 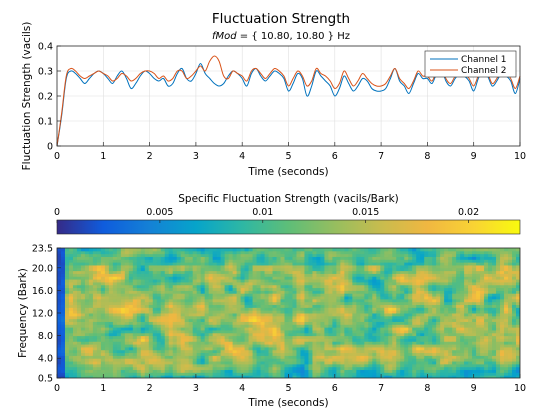 What do you see at coordinates (287, 172) in the screenshot?
I see `line-x-label: Time (seconds)` at bounding box center [287, 172].